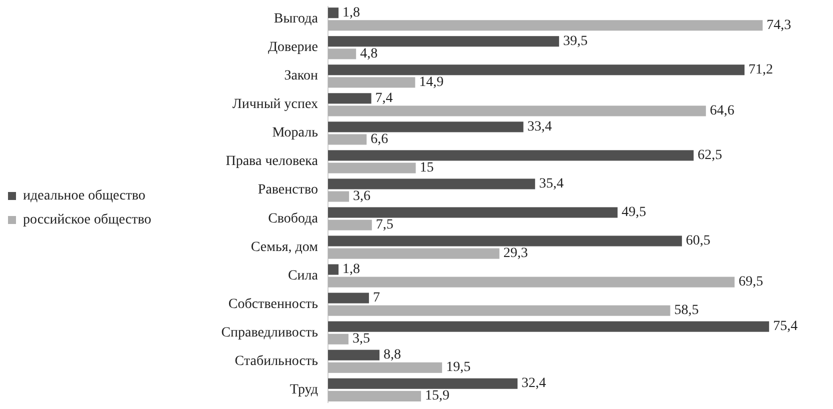 The image size is (833, 409). I want to click on y-tick-label: Стабильность, so click(276, 361).